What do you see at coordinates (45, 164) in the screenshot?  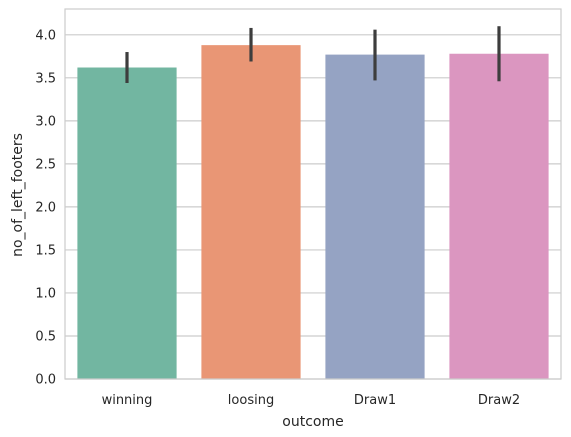 I see `y-tick-label: 2.5` at bounding box center [45, 164].